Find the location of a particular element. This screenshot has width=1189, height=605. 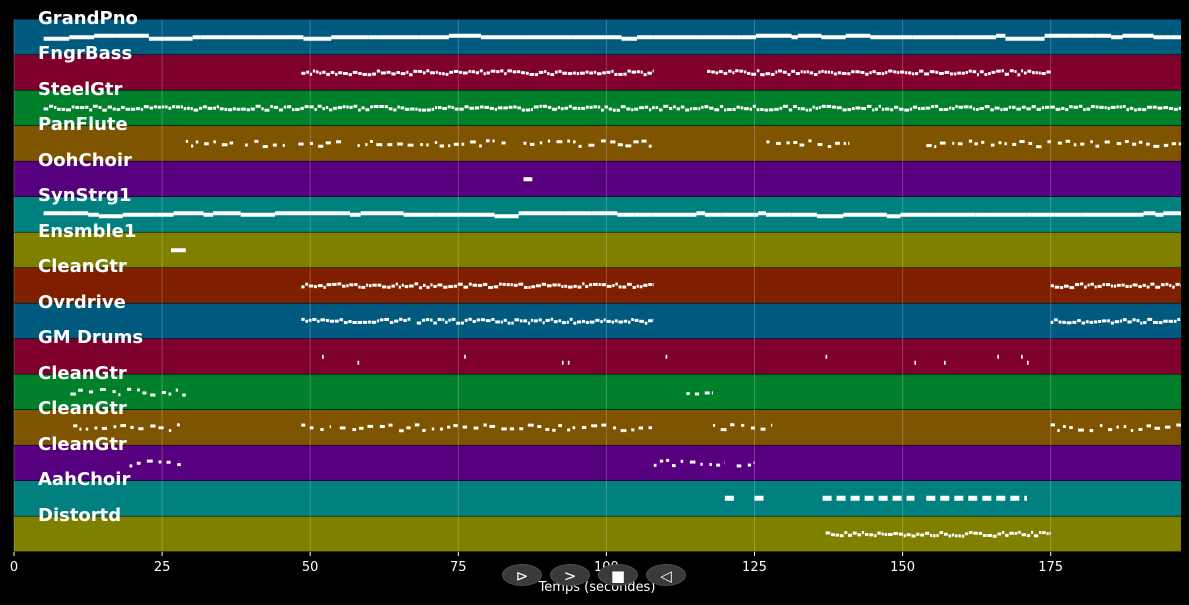

play-button: ⊳ is located at coordinates (522, 575).